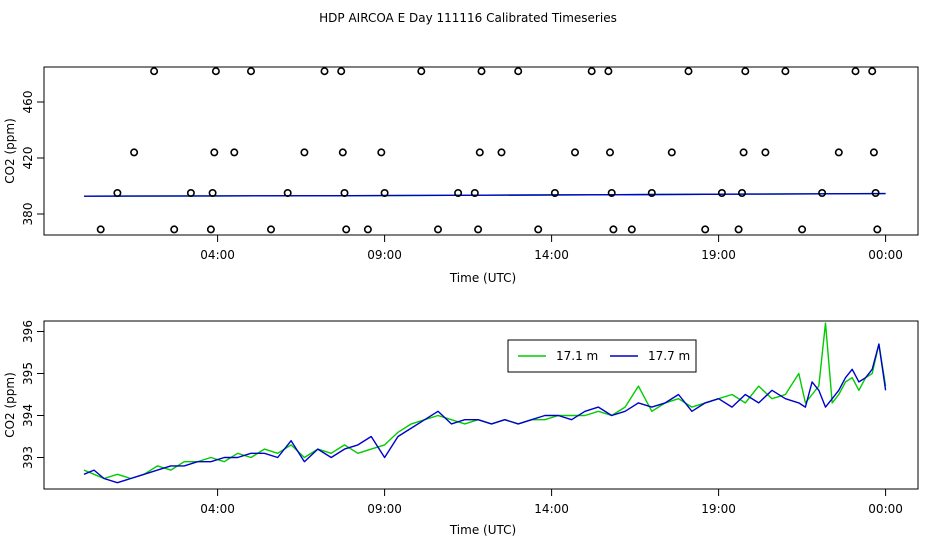 The image size is (936, 544). Describe the element at coordinates (28, 415) in the screenshot. I see `y-tick-label: 394` at that location.